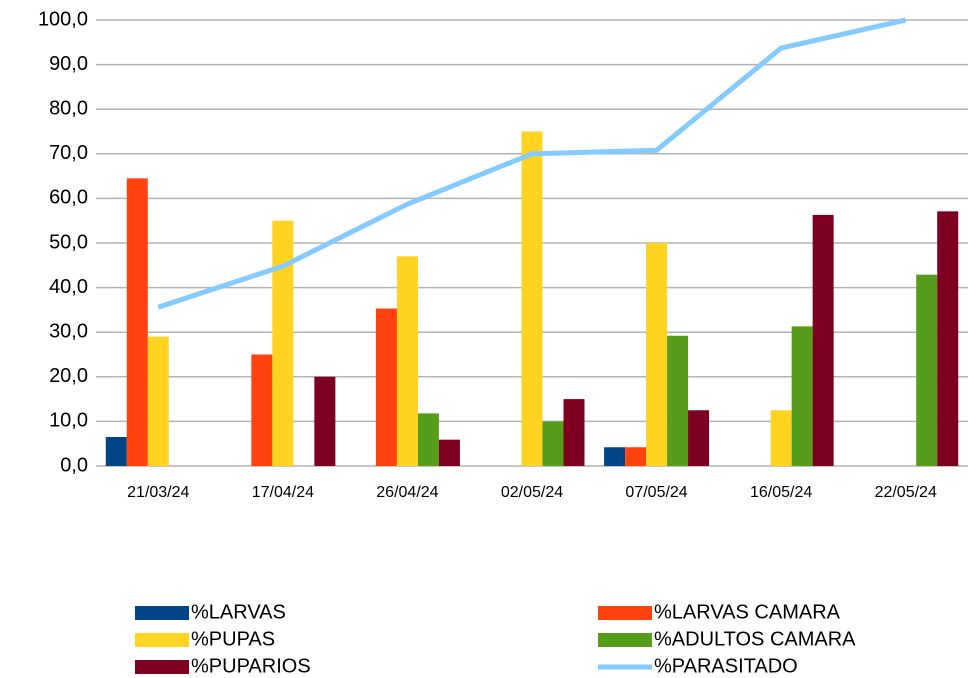  I want to click on y-tick-label: 70,0, so click(68, 153).